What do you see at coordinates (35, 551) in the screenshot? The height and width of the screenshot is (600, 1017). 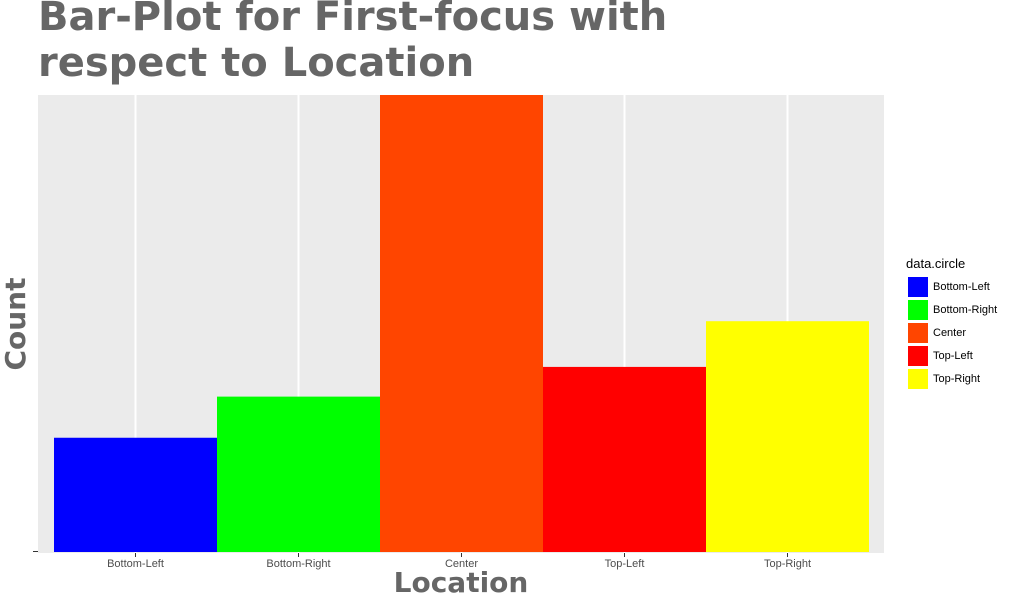 I see `y-axis-tick` at bounding box center [35, 551].